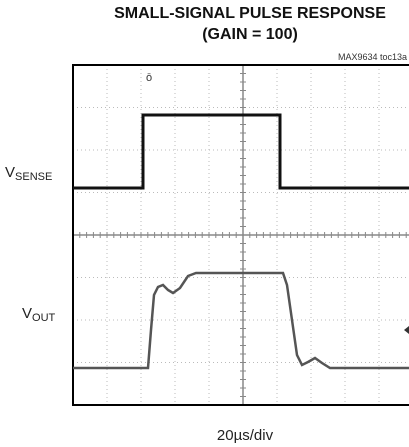 The height and width of the screenshot is (447, 409). I want to click on vsense-trace, so click(241, 151).